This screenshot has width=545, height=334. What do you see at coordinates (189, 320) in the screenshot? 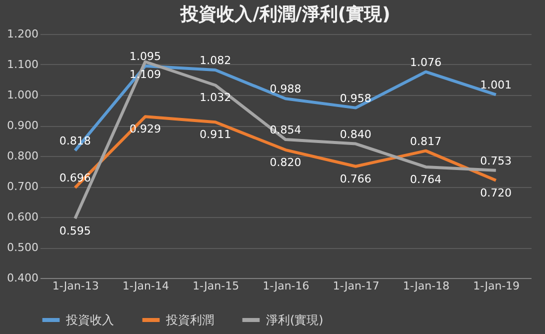
I see `legend-label: 投資利潤` at bounding box center [189, 320].